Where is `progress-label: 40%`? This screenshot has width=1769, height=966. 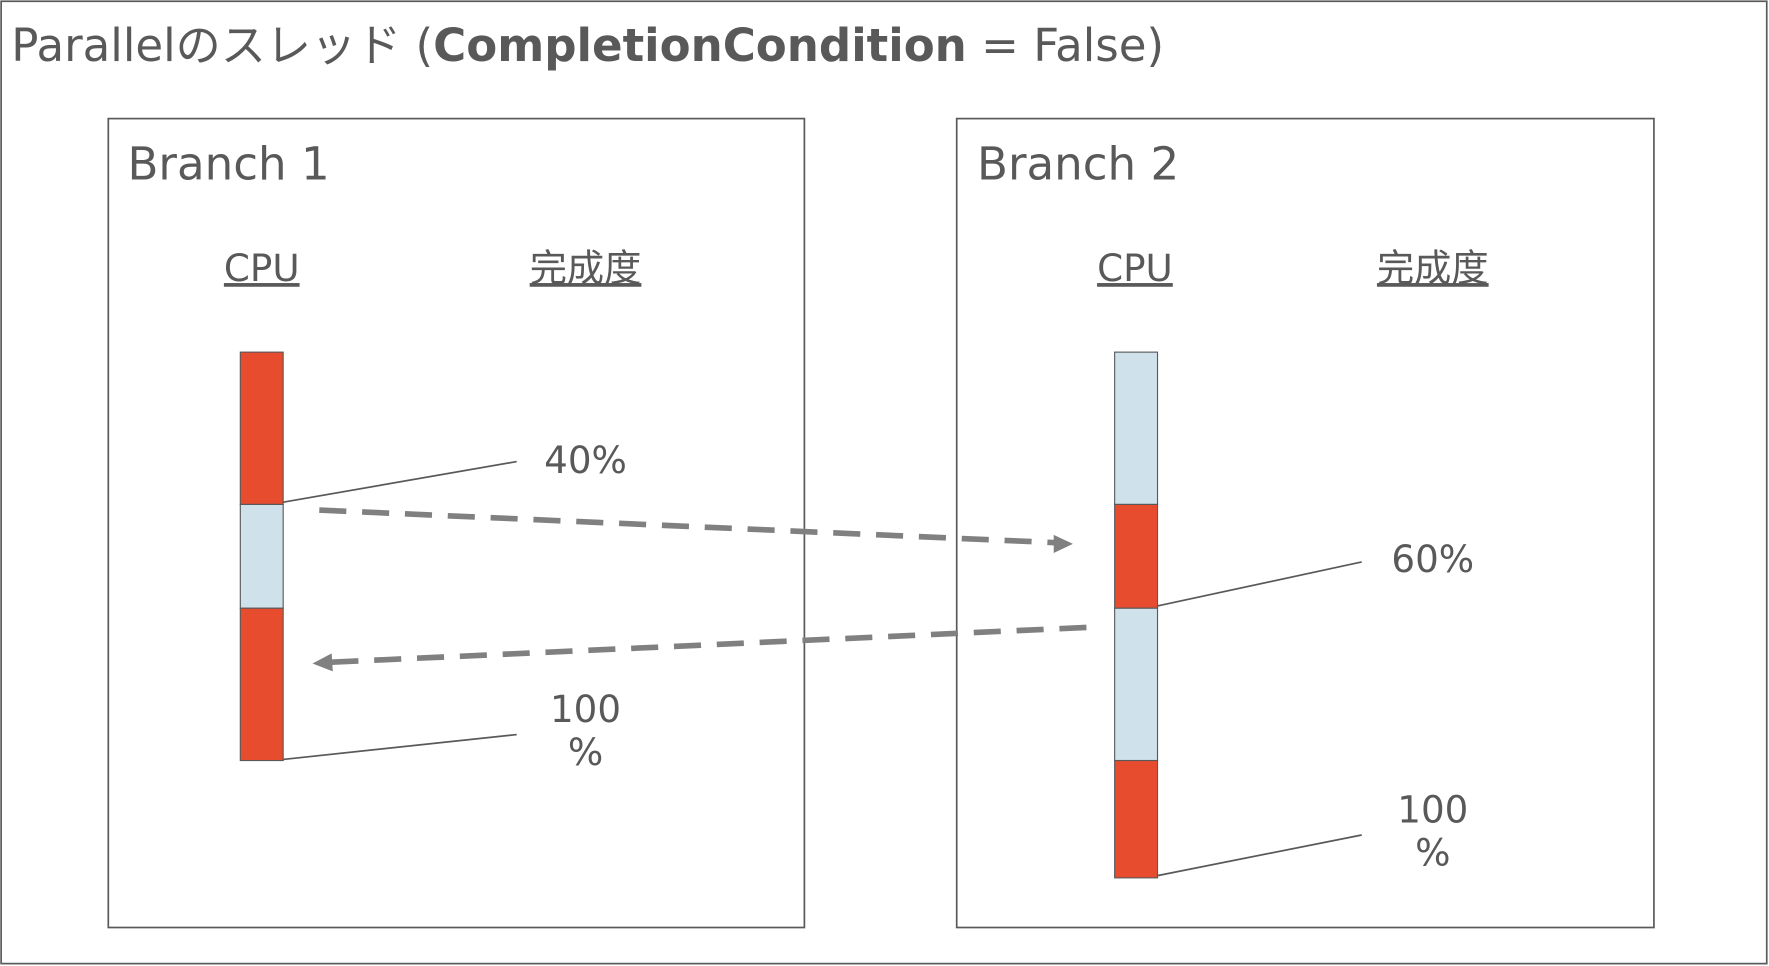
progress-label: 40% is located at coordinates (585, 460).